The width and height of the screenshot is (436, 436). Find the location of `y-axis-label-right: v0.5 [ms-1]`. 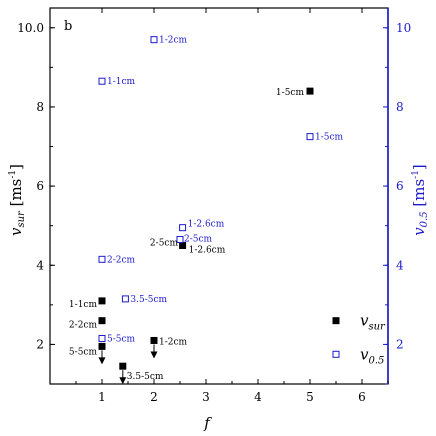

y-axis-label-right: v0.5 [ms-1] is located at coordinates (420, 200).